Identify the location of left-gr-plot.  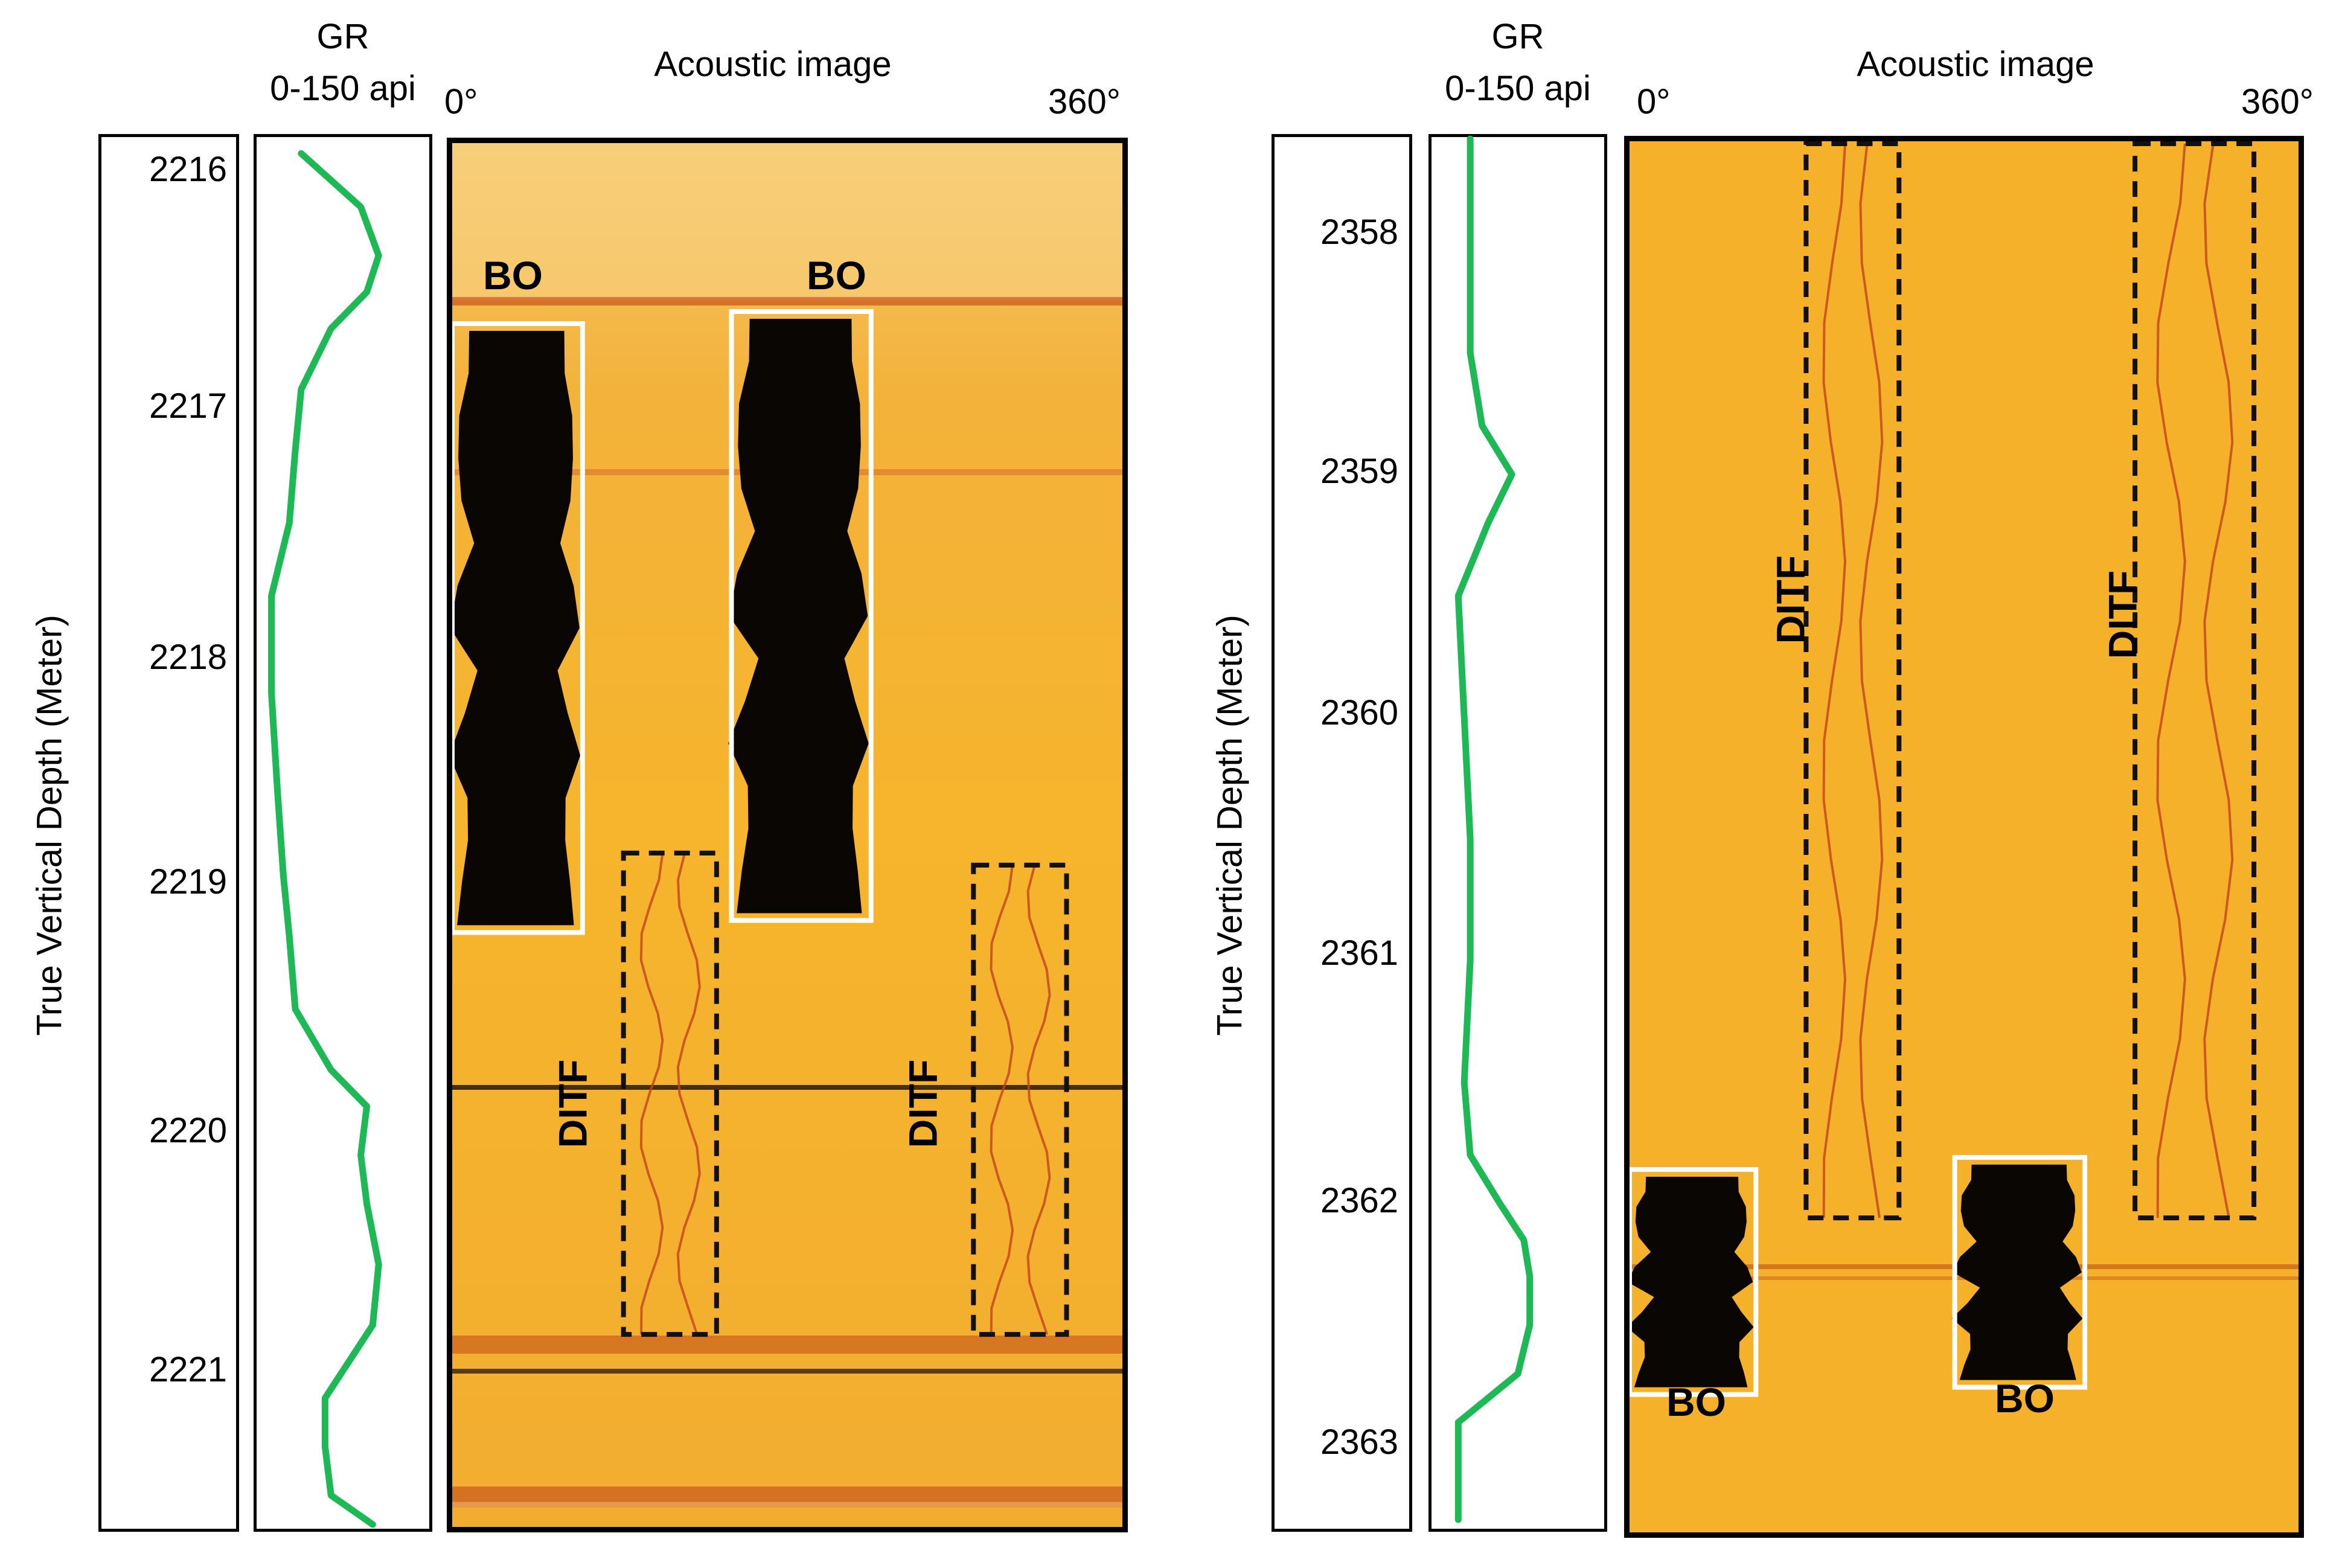
(325, 839).